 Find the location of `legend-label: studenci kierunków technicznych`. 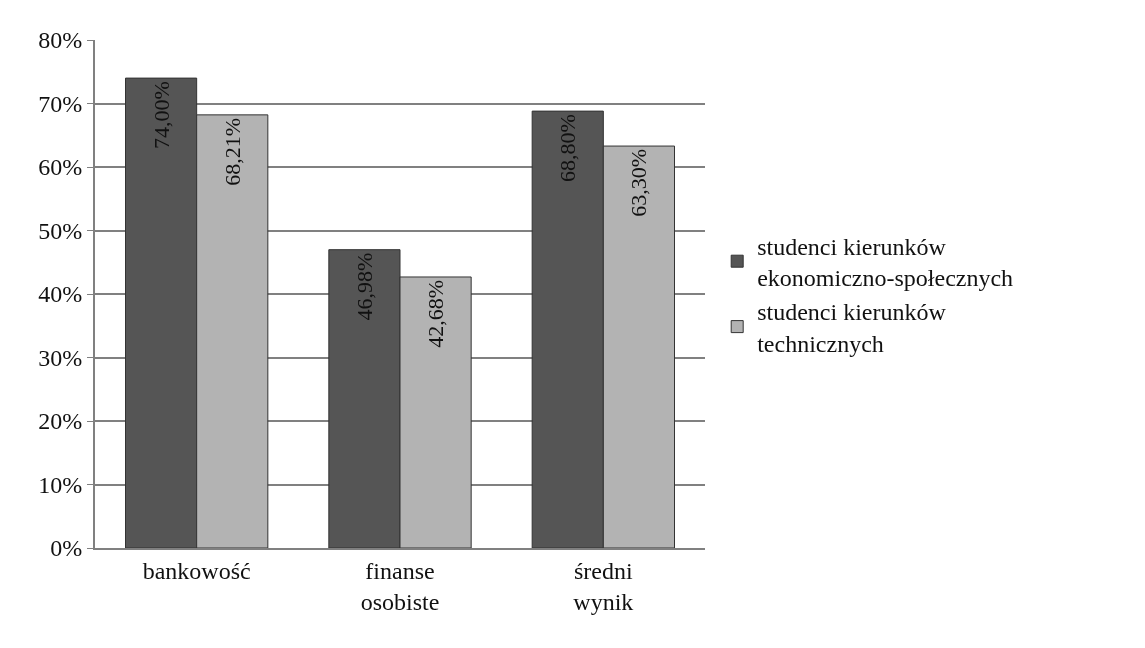

legend-label: studenci kierunków technicznych is located at coordinates (852, 328).